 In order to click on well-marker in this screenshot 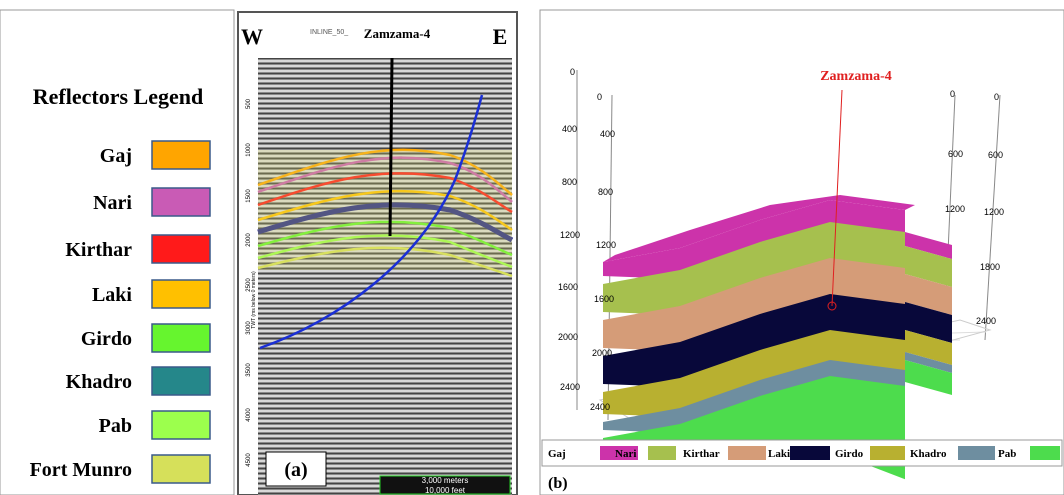, I will do `click(832, 306)`.